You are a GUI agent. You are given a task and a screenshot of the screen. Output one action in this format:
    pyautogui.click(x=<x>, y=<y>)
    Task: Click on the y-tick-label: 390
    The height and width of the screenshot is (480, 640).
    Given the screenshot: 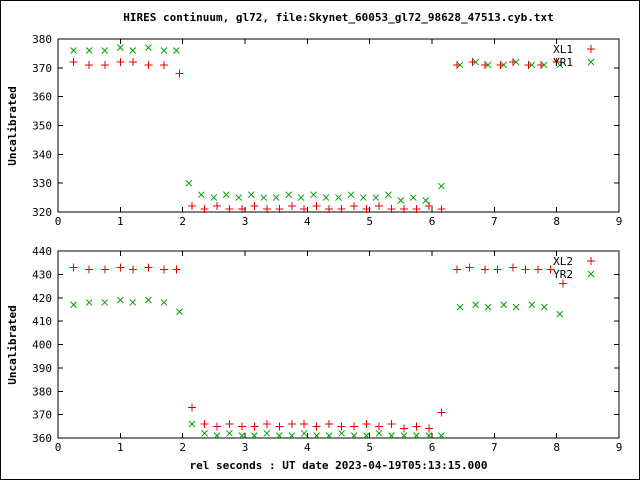 What is the action you would take?
    pyautogui.click(x=42, y=368)
    